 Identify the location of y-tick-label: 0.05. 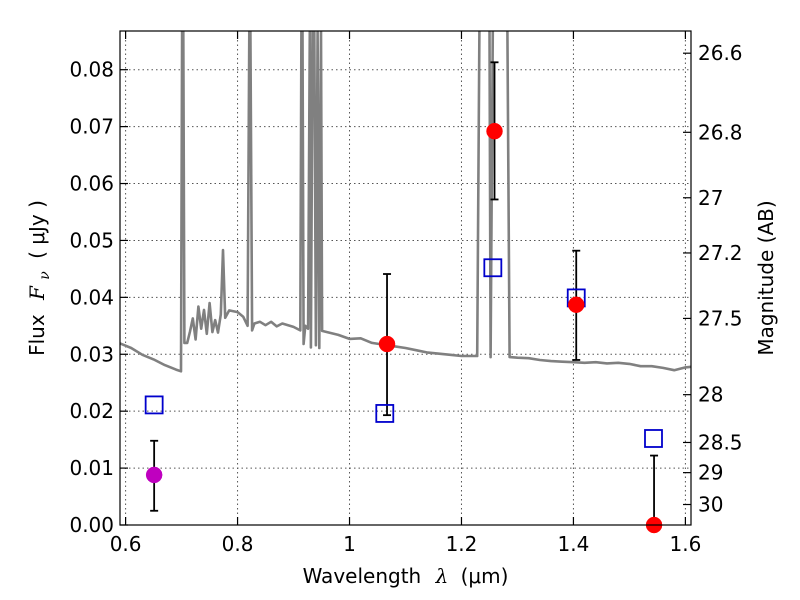
(91, 240).